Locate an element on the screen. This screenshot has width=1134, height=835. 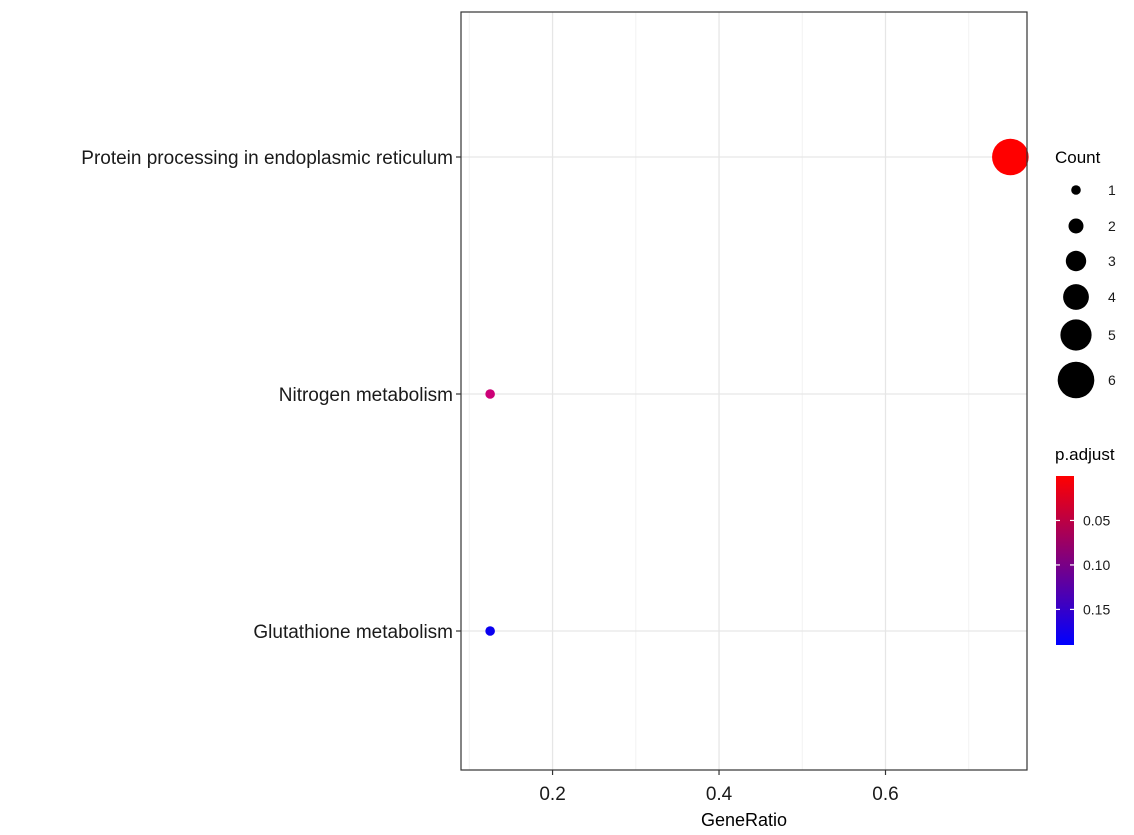
color-legend-ticks: 0.05 0.10 0.15 is located at coordinates (1083, 564).